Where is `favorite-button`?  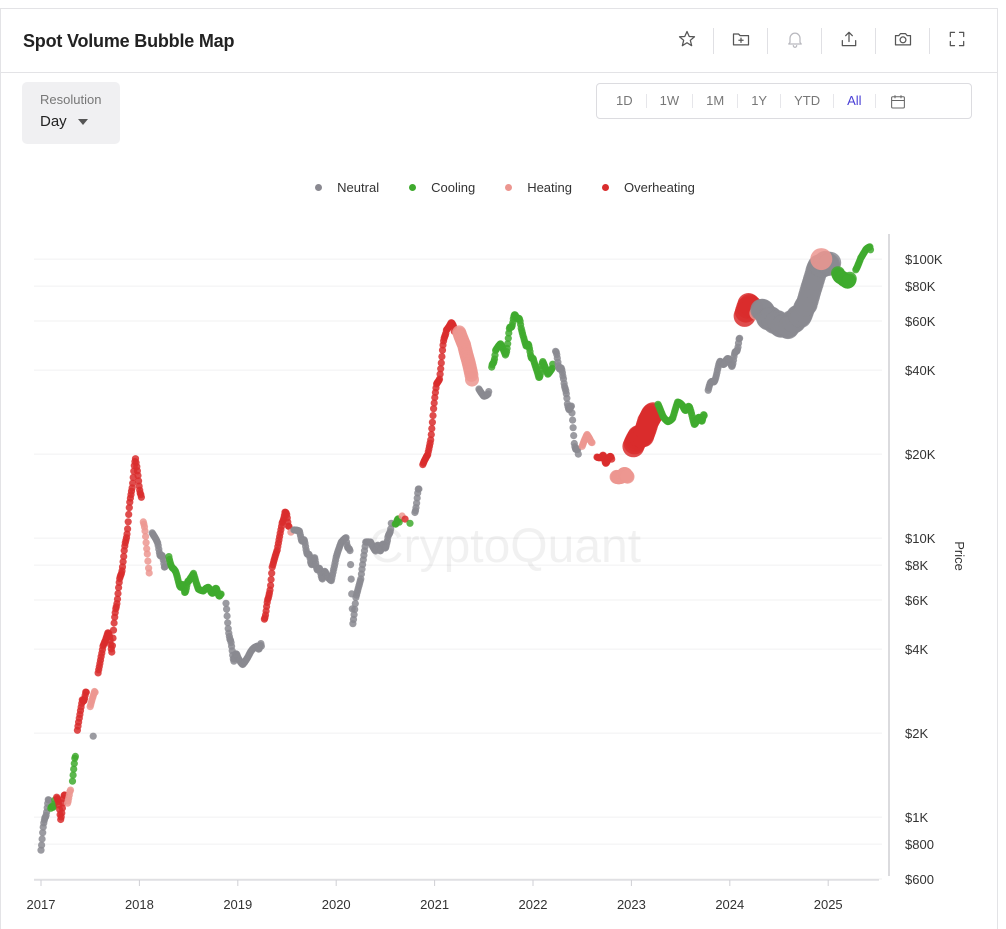
favorite-button is located at coordinates (686, 41).